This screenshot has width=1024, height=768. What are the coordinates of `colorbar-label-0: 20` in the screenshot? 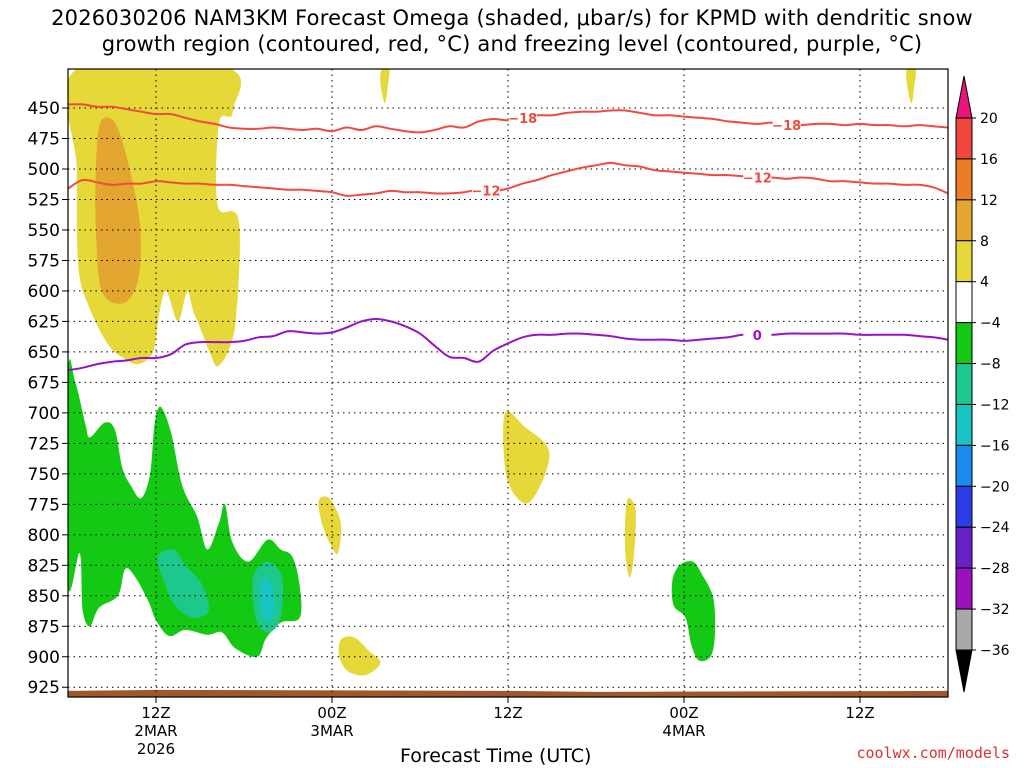 It's located at (989, 119).